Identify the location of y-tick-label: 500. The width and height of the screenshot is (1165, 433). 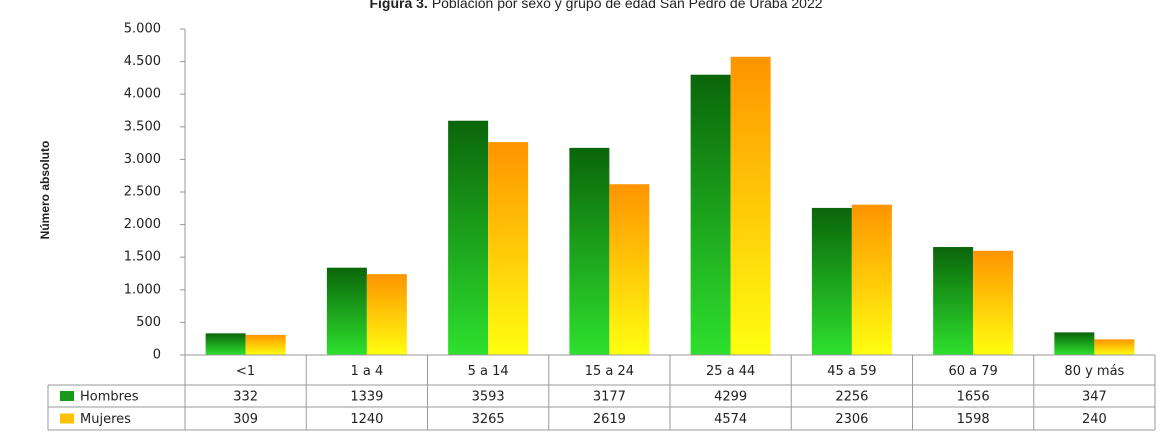
(148, 322).